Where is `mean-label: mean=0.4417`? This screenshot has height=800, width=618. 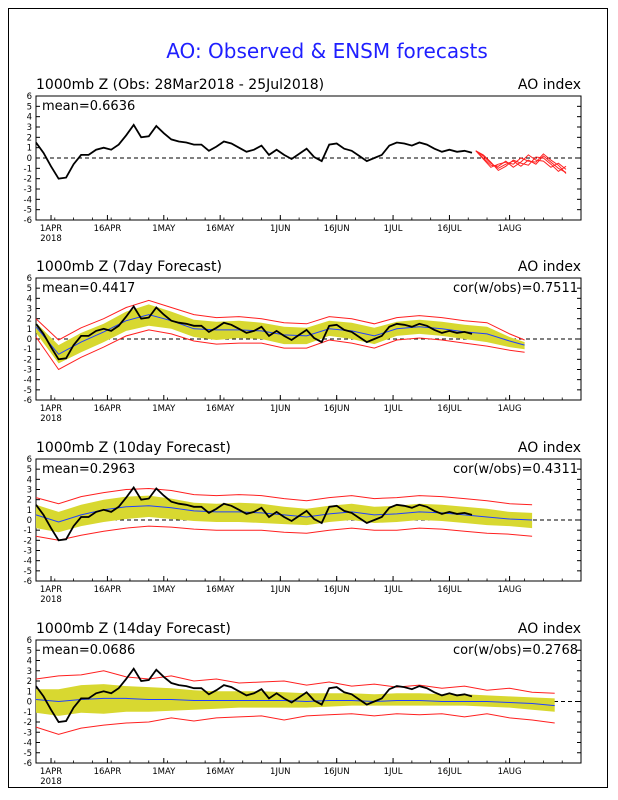 mean-label: mean=0.4417 is located at coordinates (88, 288).